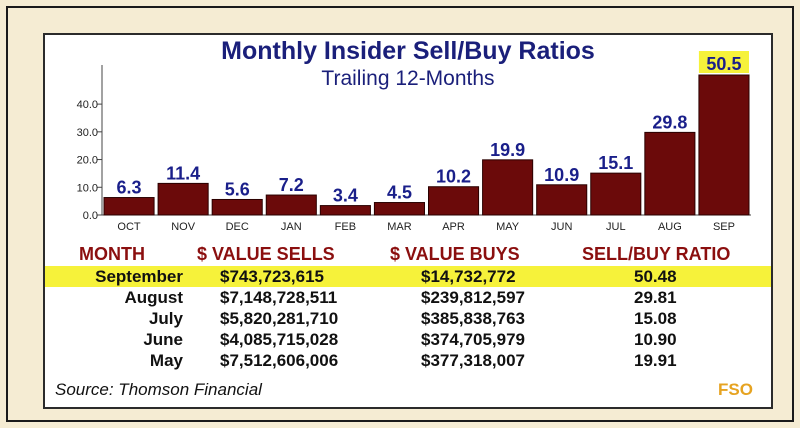 This screenshot has height=428, width=800. I want to click on table-row: September $743,723,615 $14,732,772 50.48, so click(408, 276).